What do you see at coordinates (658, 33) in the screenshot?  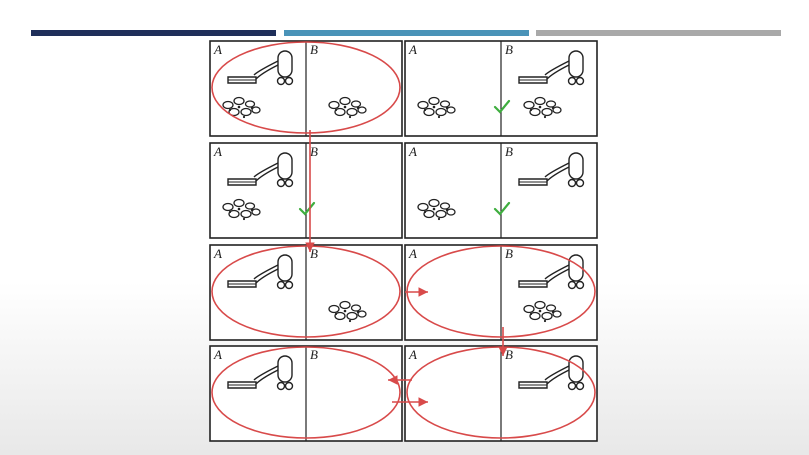 I see `header-bar-gray` at bounding box center [658, 33].